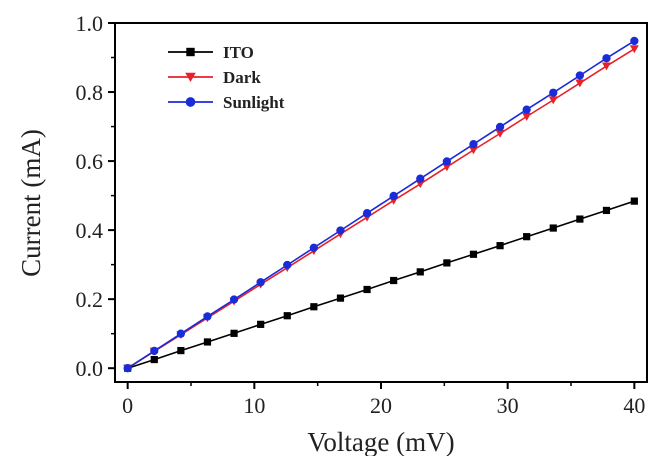 This screenshot has height=456, width=651. I want to click on legend-item: Sunlight, so click(226, 102).